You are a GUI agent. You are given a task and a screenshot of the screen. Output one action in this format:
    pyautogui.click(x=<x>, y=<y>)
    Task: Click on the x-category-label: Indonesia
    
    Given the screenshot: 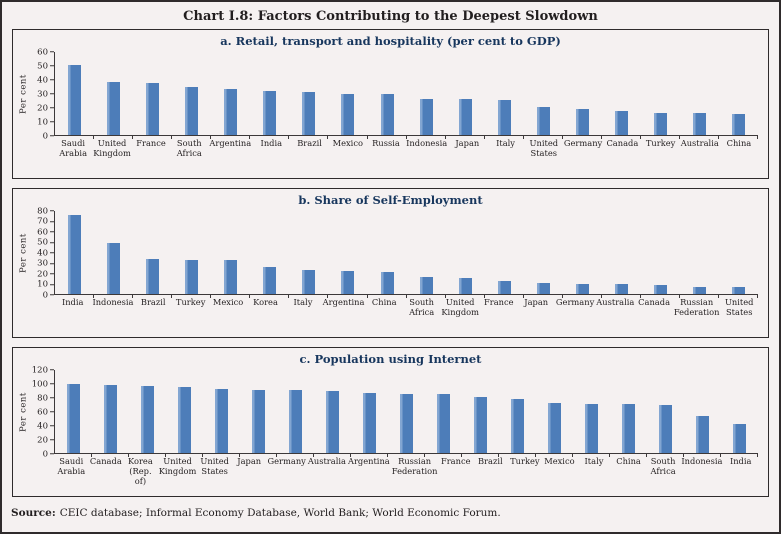 What is the action you would take?
    pyautogui.click(x=113, y=302)
    